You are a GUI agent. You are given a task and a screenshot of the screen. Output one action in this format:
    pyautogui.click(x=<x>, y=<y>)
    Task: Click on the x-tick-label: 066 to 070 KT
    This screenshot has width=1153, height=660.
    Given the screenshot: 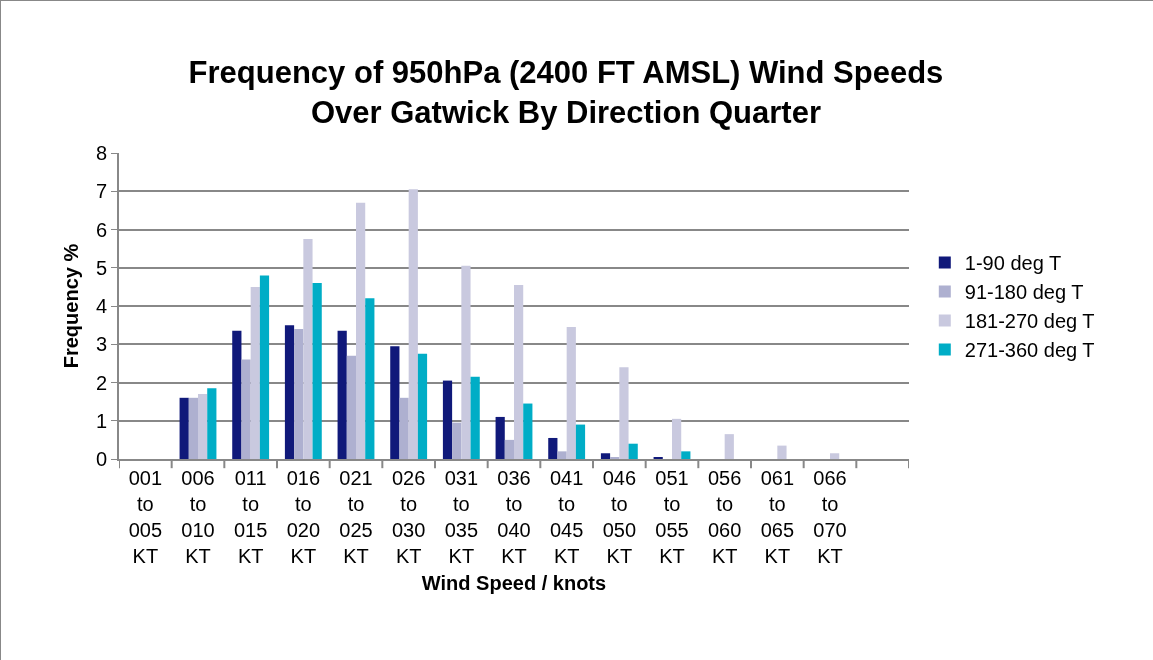 What is the action you would take?
    pyautogui.click(x=830, y=517)
    